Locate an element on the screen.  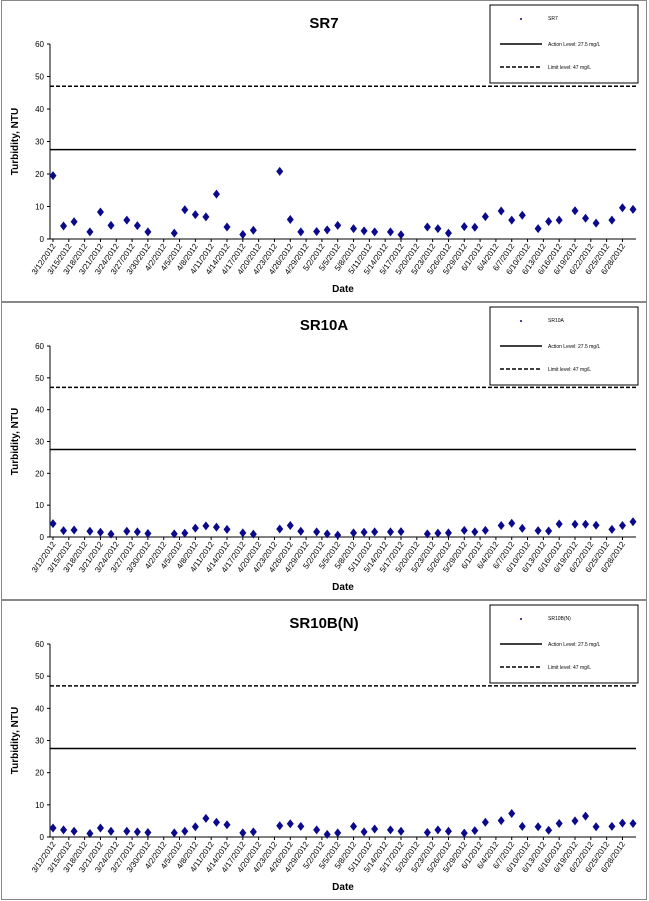
chart-2-legend-entry: Limit level: 47 mg/L is located at coordinates (569, 370).